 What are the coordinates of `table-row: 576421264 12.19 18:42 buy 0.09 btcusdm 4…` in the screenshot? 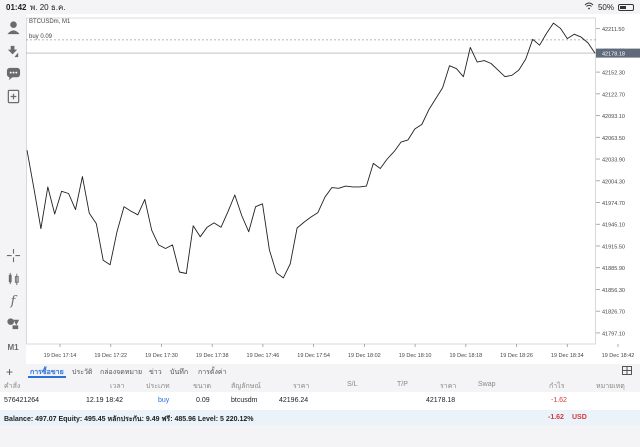 It's located at (320, 401).